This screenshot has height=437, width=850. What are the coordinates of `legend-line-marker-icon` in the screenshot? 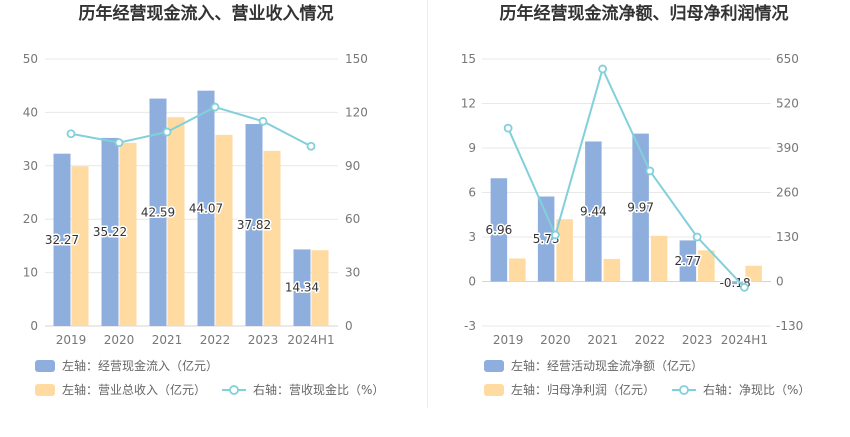 It's located at (684, 390).